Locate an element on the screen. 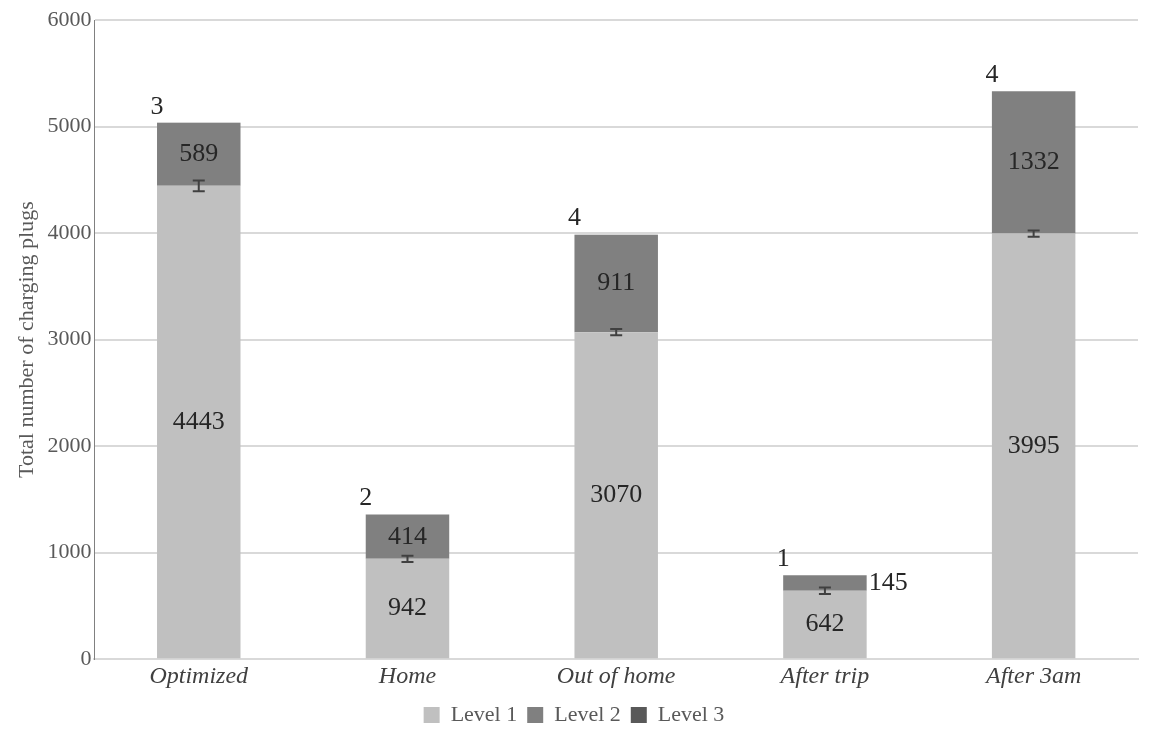 This screenshot has height=736, width=1163. y-tick-label: 5000 is located at coordinates (69, 125).